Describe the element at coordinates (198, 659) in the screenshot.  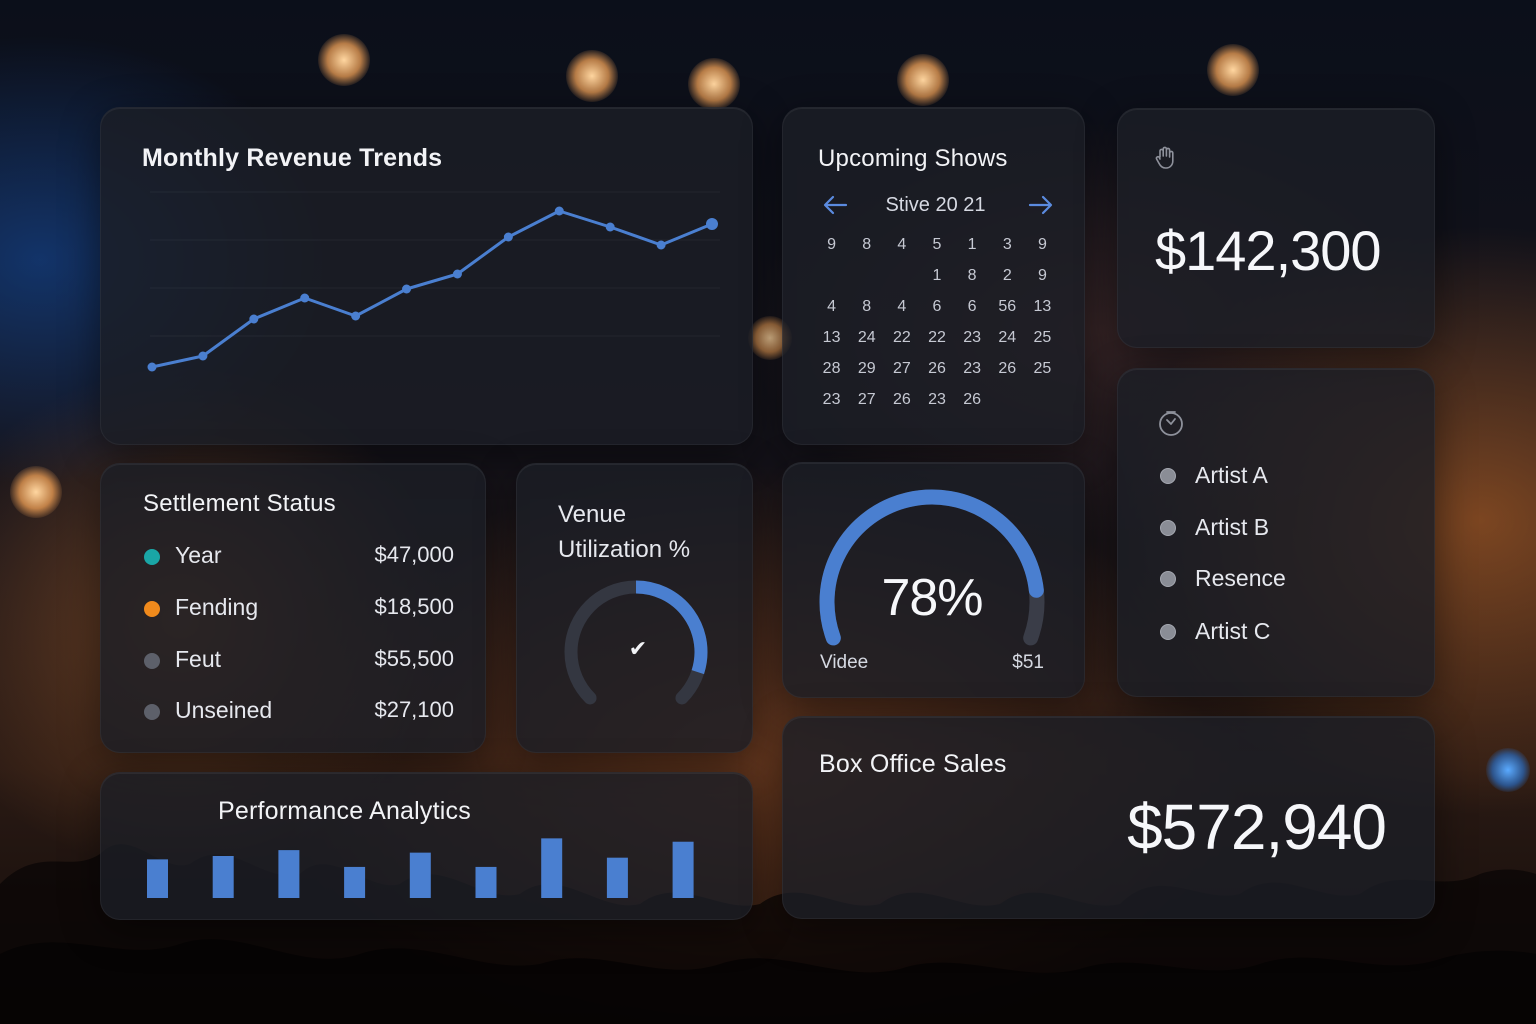
I see `settlement-label: Feut` at that location.